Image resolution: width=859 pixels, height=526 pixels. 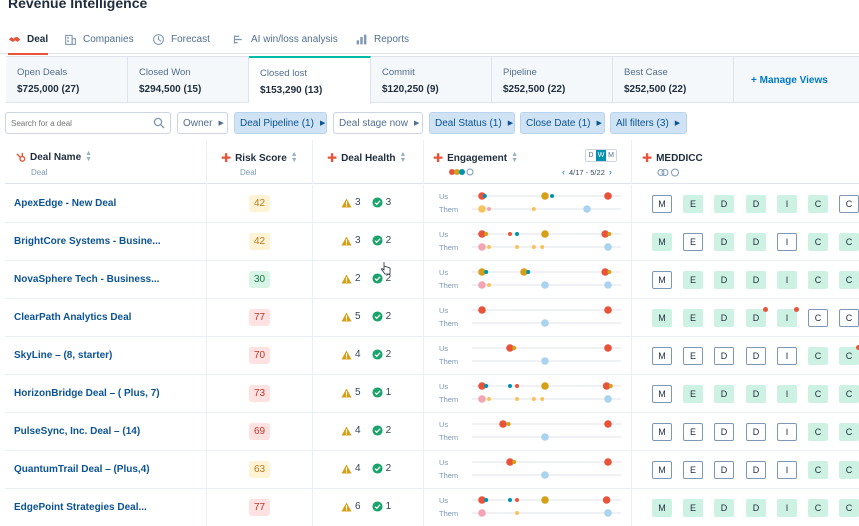 What do you see at coordinates (673, 80) in the screenshot?
I see `view-best-case: Best Case $252,500 (22)` at bounding box center [673, 80].